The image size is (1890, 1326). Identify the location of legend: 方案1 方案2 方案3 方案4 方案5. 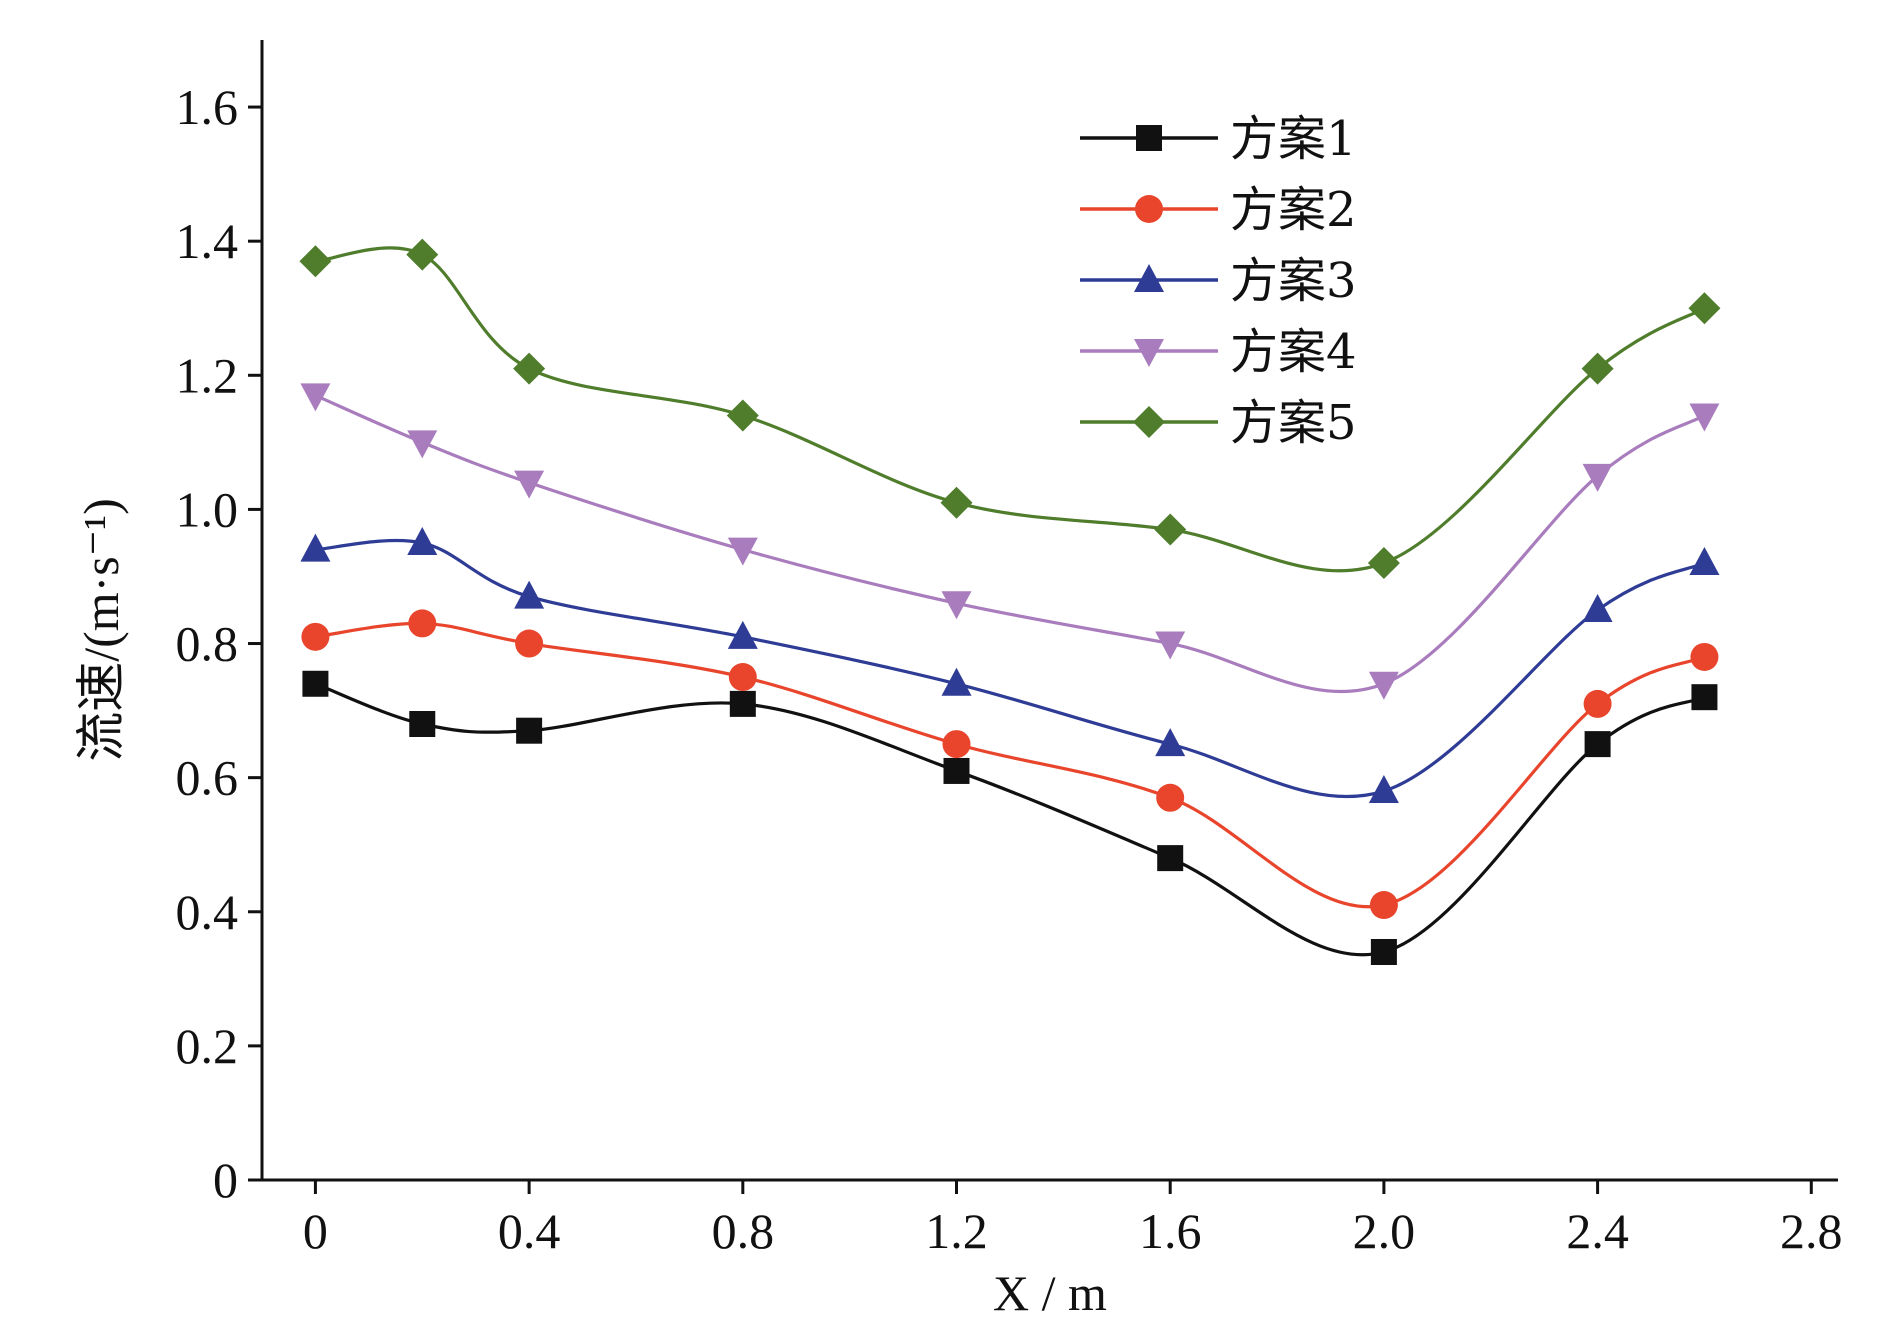
(1218, 281).